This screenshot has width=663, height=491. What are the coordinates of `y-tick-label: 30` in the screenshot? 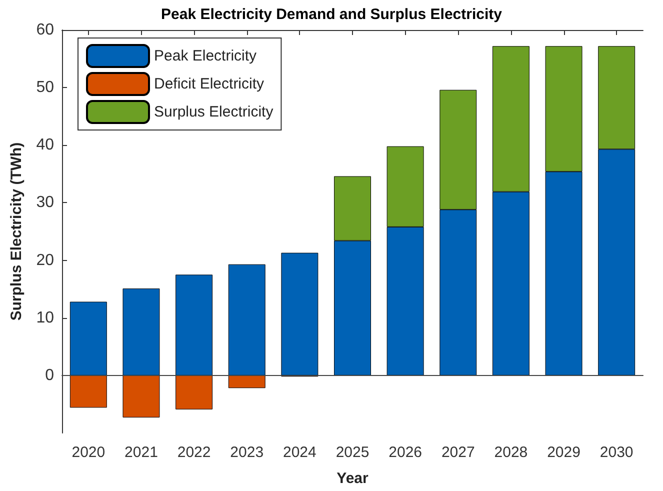 It's located at (45, 203).